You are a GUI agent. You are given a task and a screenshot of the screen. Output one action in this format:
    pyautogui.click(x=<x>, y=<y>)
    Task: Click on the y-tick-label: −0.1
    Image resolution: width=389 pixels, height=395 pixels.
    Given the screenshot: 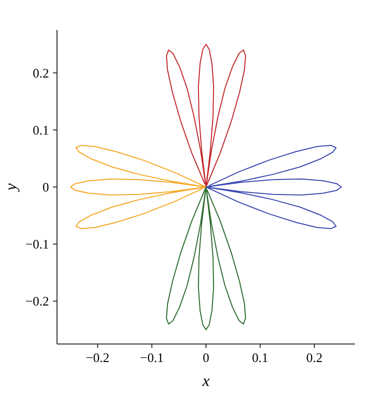 What is the action you would take?
    pyautogui.click(x=37, y=244)
    